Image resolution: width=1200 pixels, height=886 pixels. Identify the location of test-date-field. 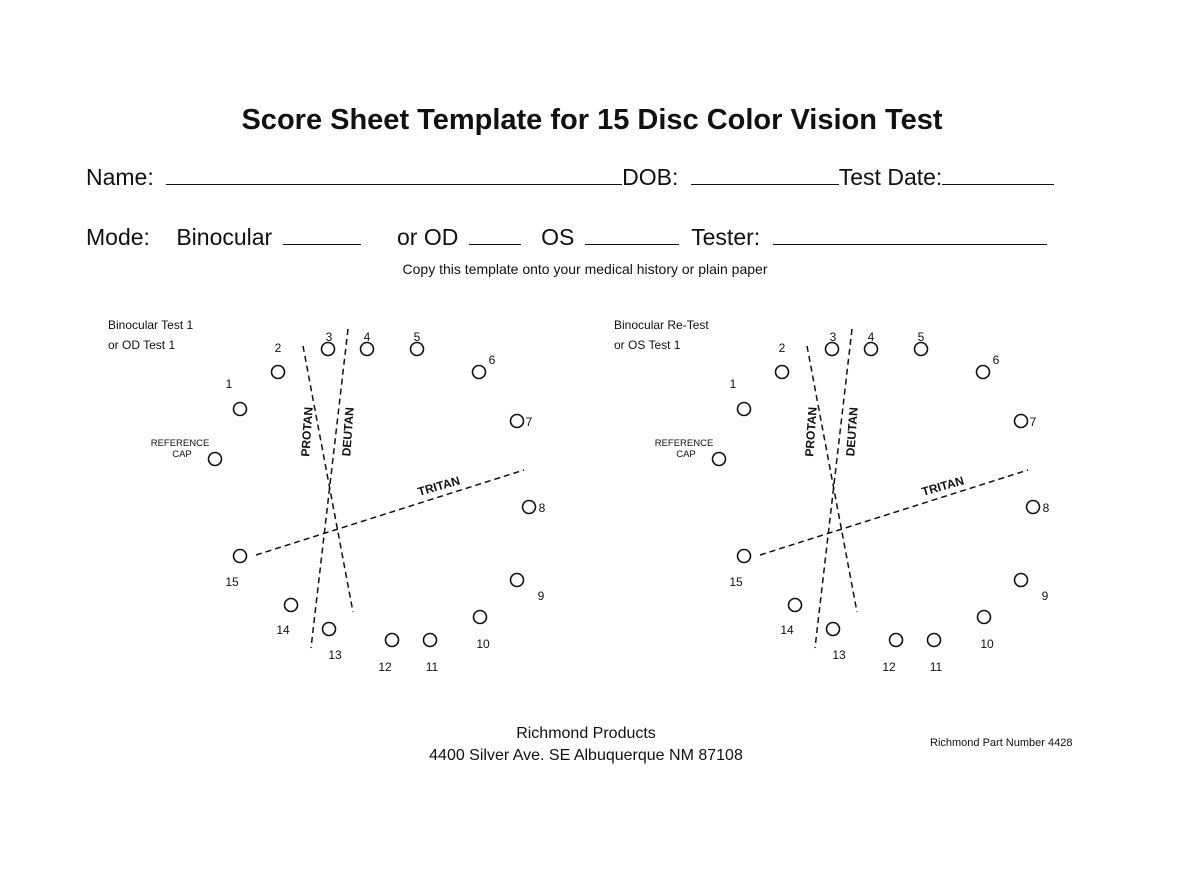
(998, 174).